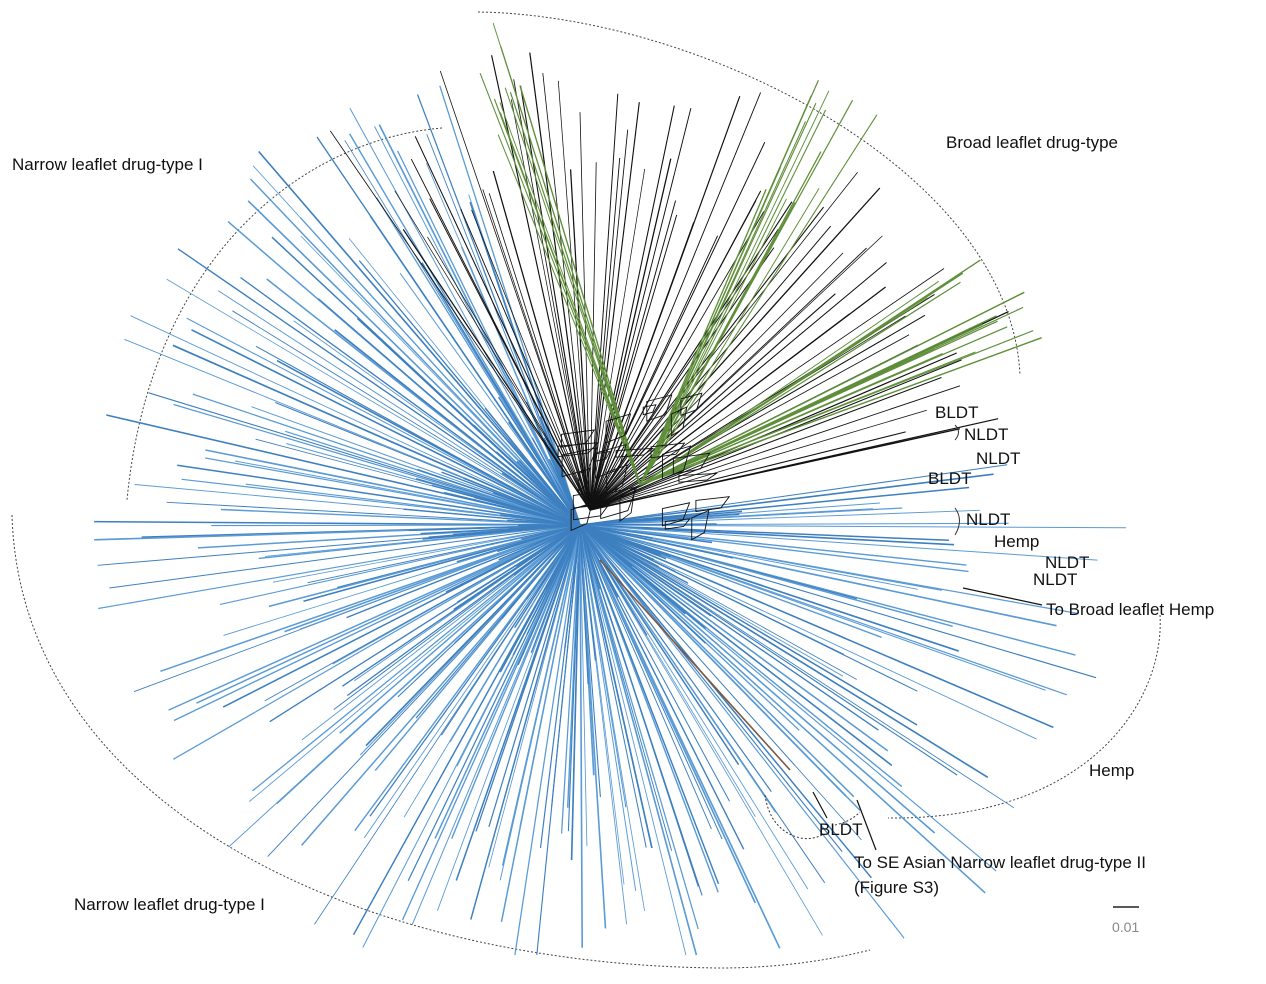 The width and height of the screenshot is (1266, 984). Describe the element at coordinates (1125, 920) in the screenshot. I see `scale-bar: 0.01` at that location.